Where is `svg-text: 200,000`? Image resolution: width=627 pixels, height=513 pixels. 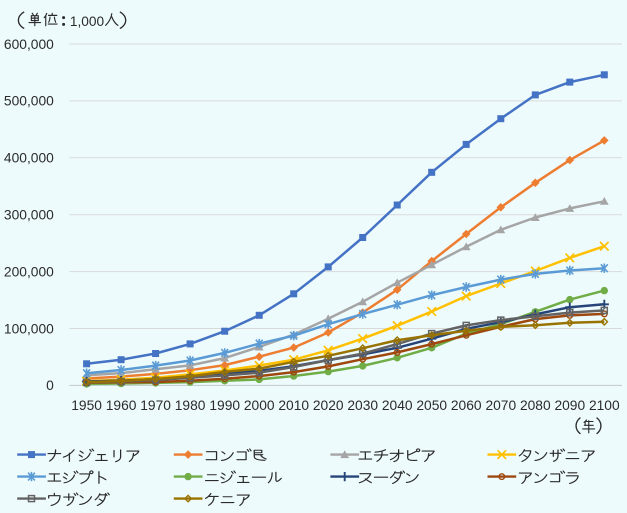
svg-text: 200,000 is located at coordinates (29, 271).